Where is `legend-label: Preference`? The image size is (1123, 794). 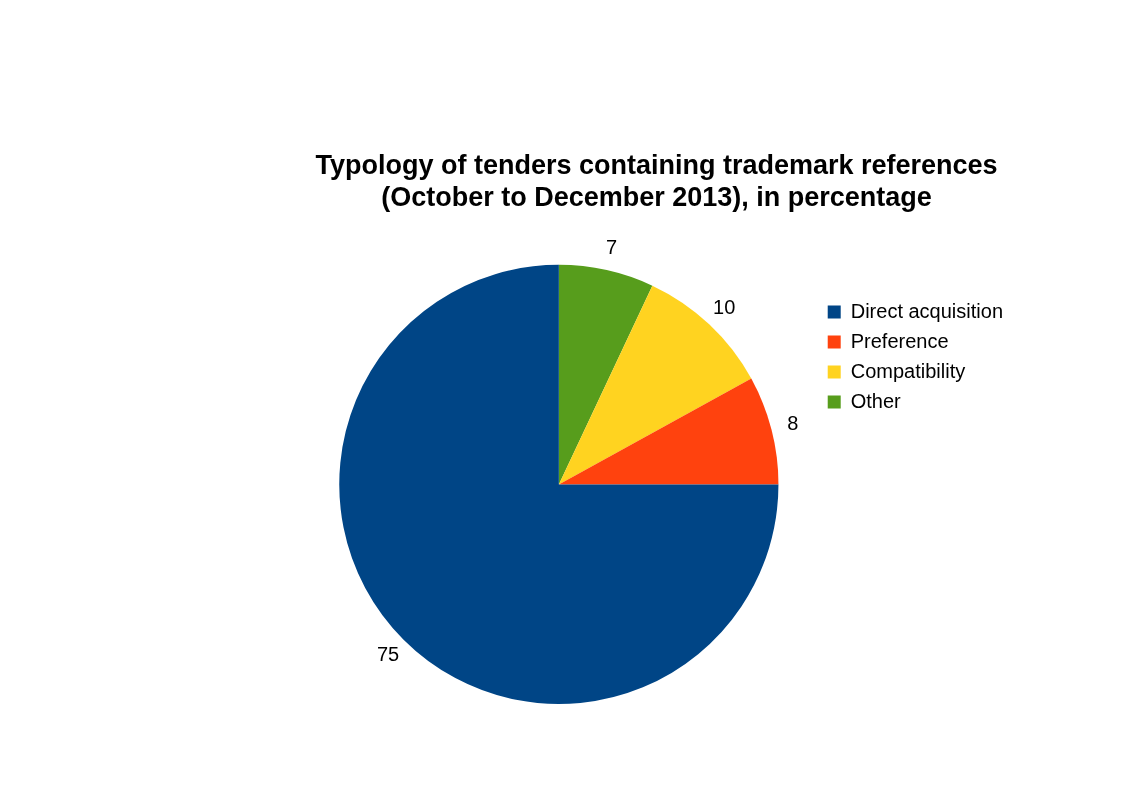
legend-label: Preference is located at coordinates (899, 340).